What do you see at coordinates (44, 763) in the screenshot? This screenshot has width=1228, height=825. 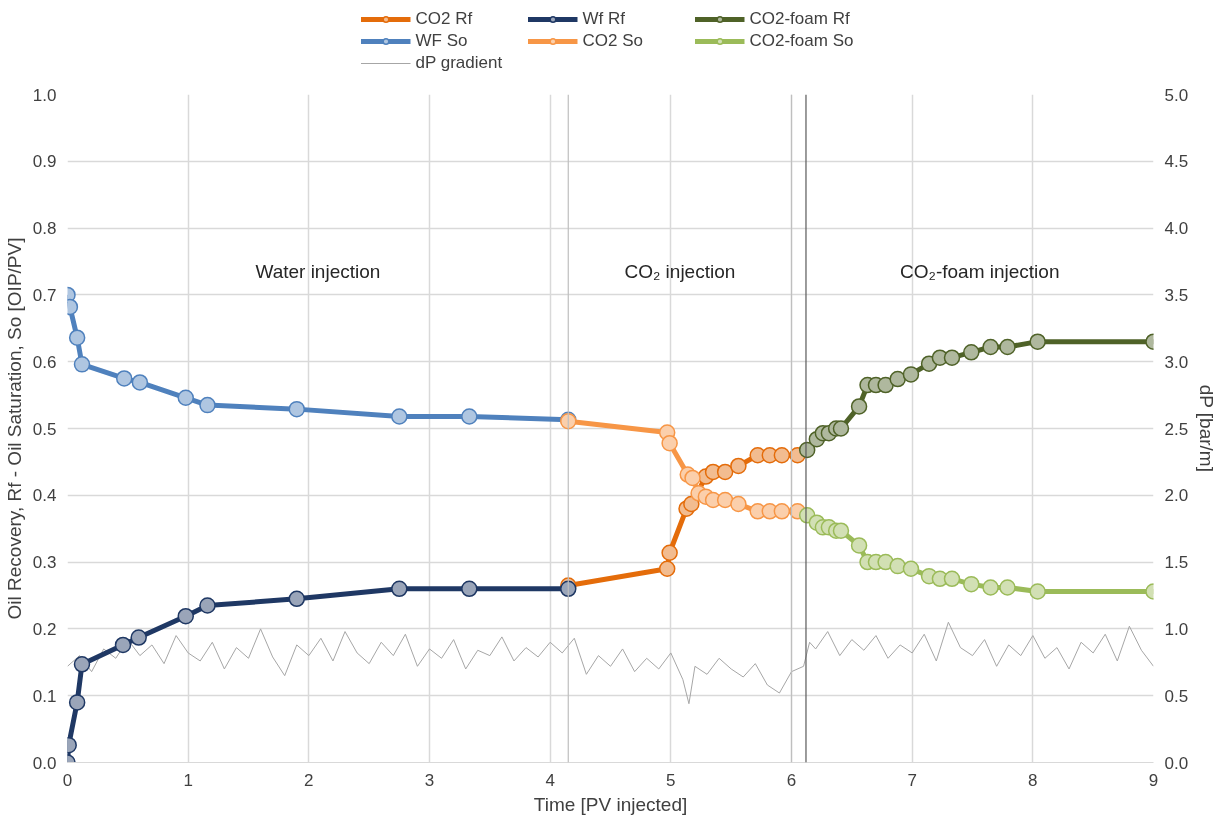 I see `y-tick-label: 0.0` at bounding box center [44, 763].